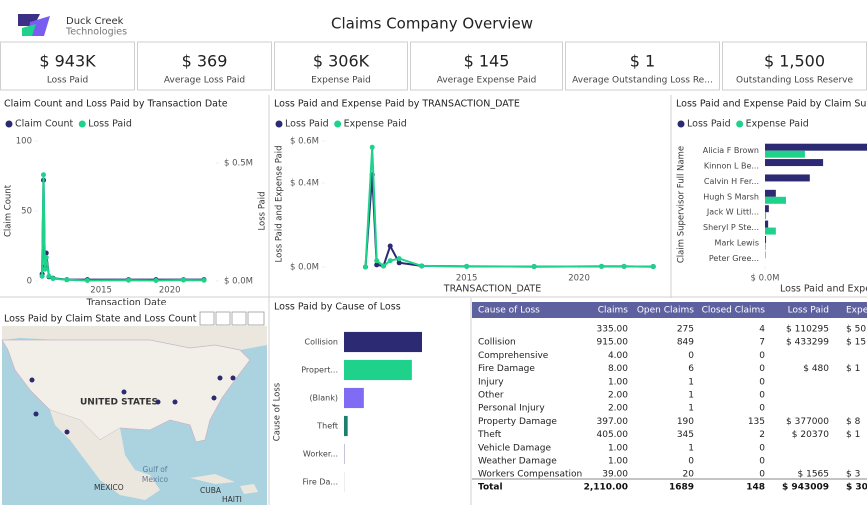  I want to click on table-cell: $ 50, so click(856, 330).